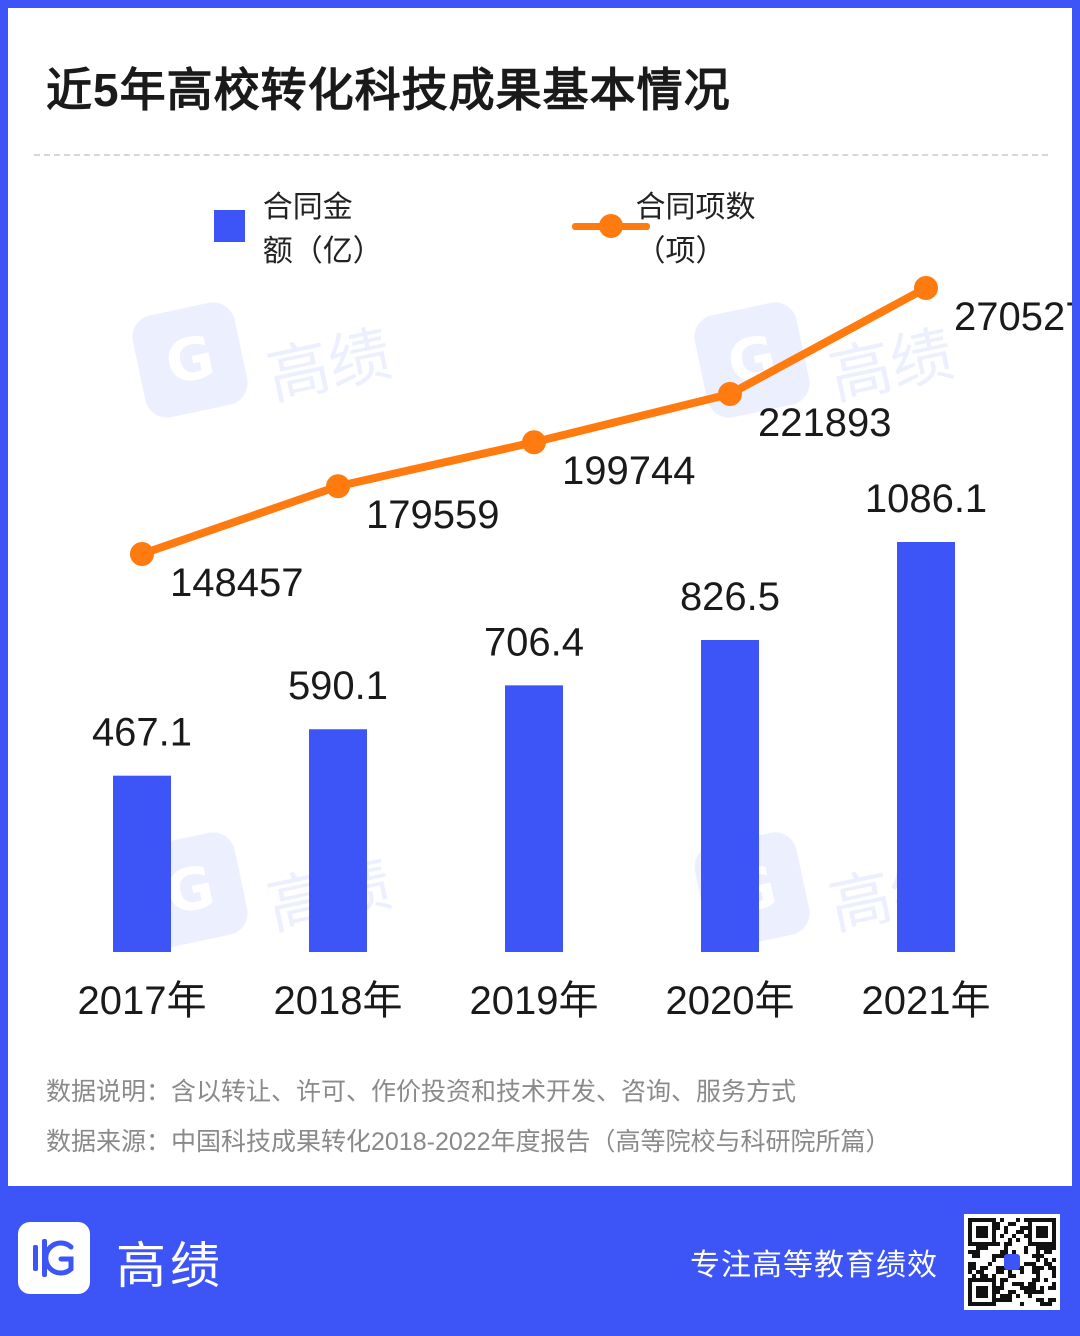 The width and height of the screenshot is (1080, 1336). What do you see at coordinates (628, 471) in the screenshot?
I see `line-value-label: 199744` at bounding box center [628, 471].